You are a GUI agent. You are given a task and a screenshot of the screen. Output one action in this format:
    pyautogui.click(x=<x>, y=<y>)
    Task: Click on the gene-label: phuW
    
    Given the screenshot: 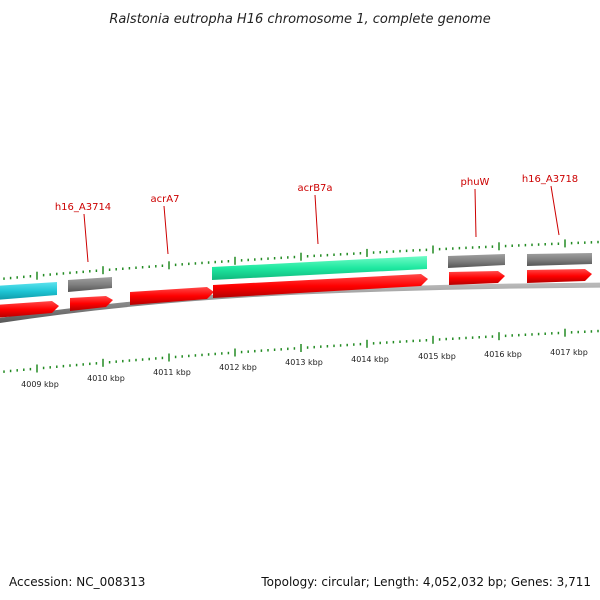 What is the action you would take?
    pyautogui.click(x=475, y=182)
    